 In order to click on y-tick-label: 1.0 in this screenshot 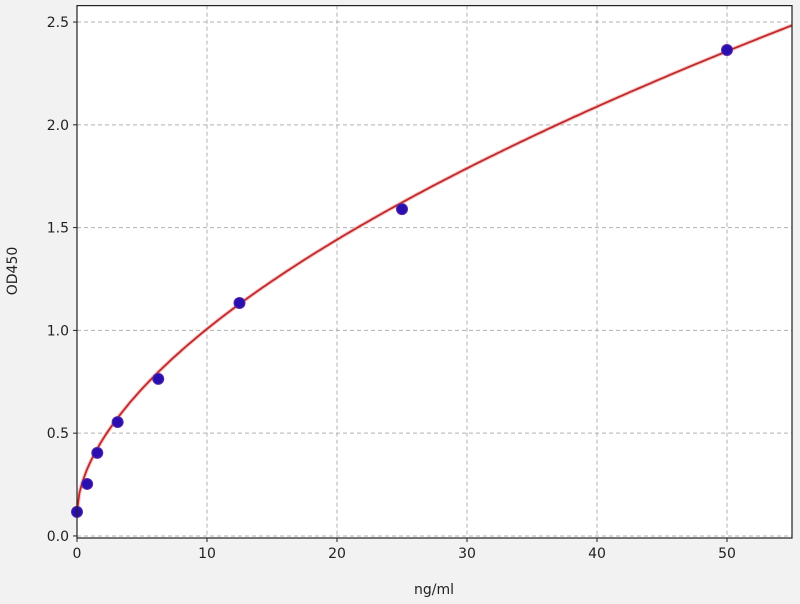, I will do `click(58, 331)`.